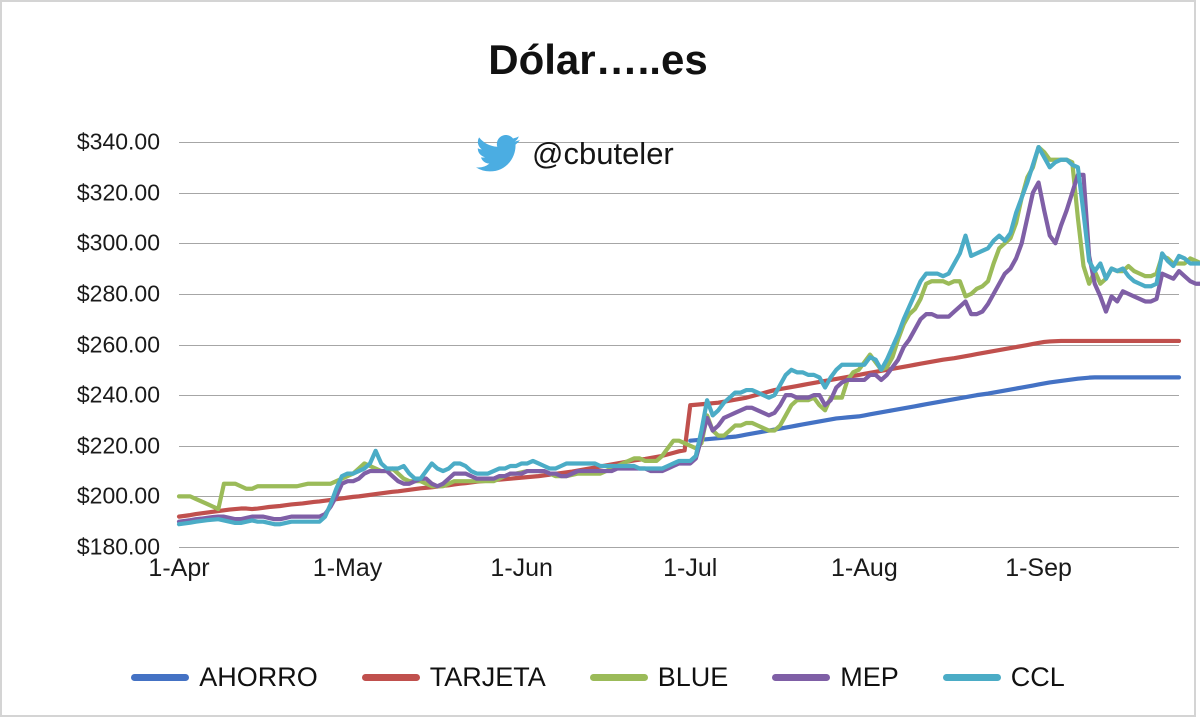 This screenshot has height=721, width=1200. What do you see at coordinates (118, 445) in the screenshot?
I see `y-axis-tick-label: $220.00` at bounding box center [118, 445].